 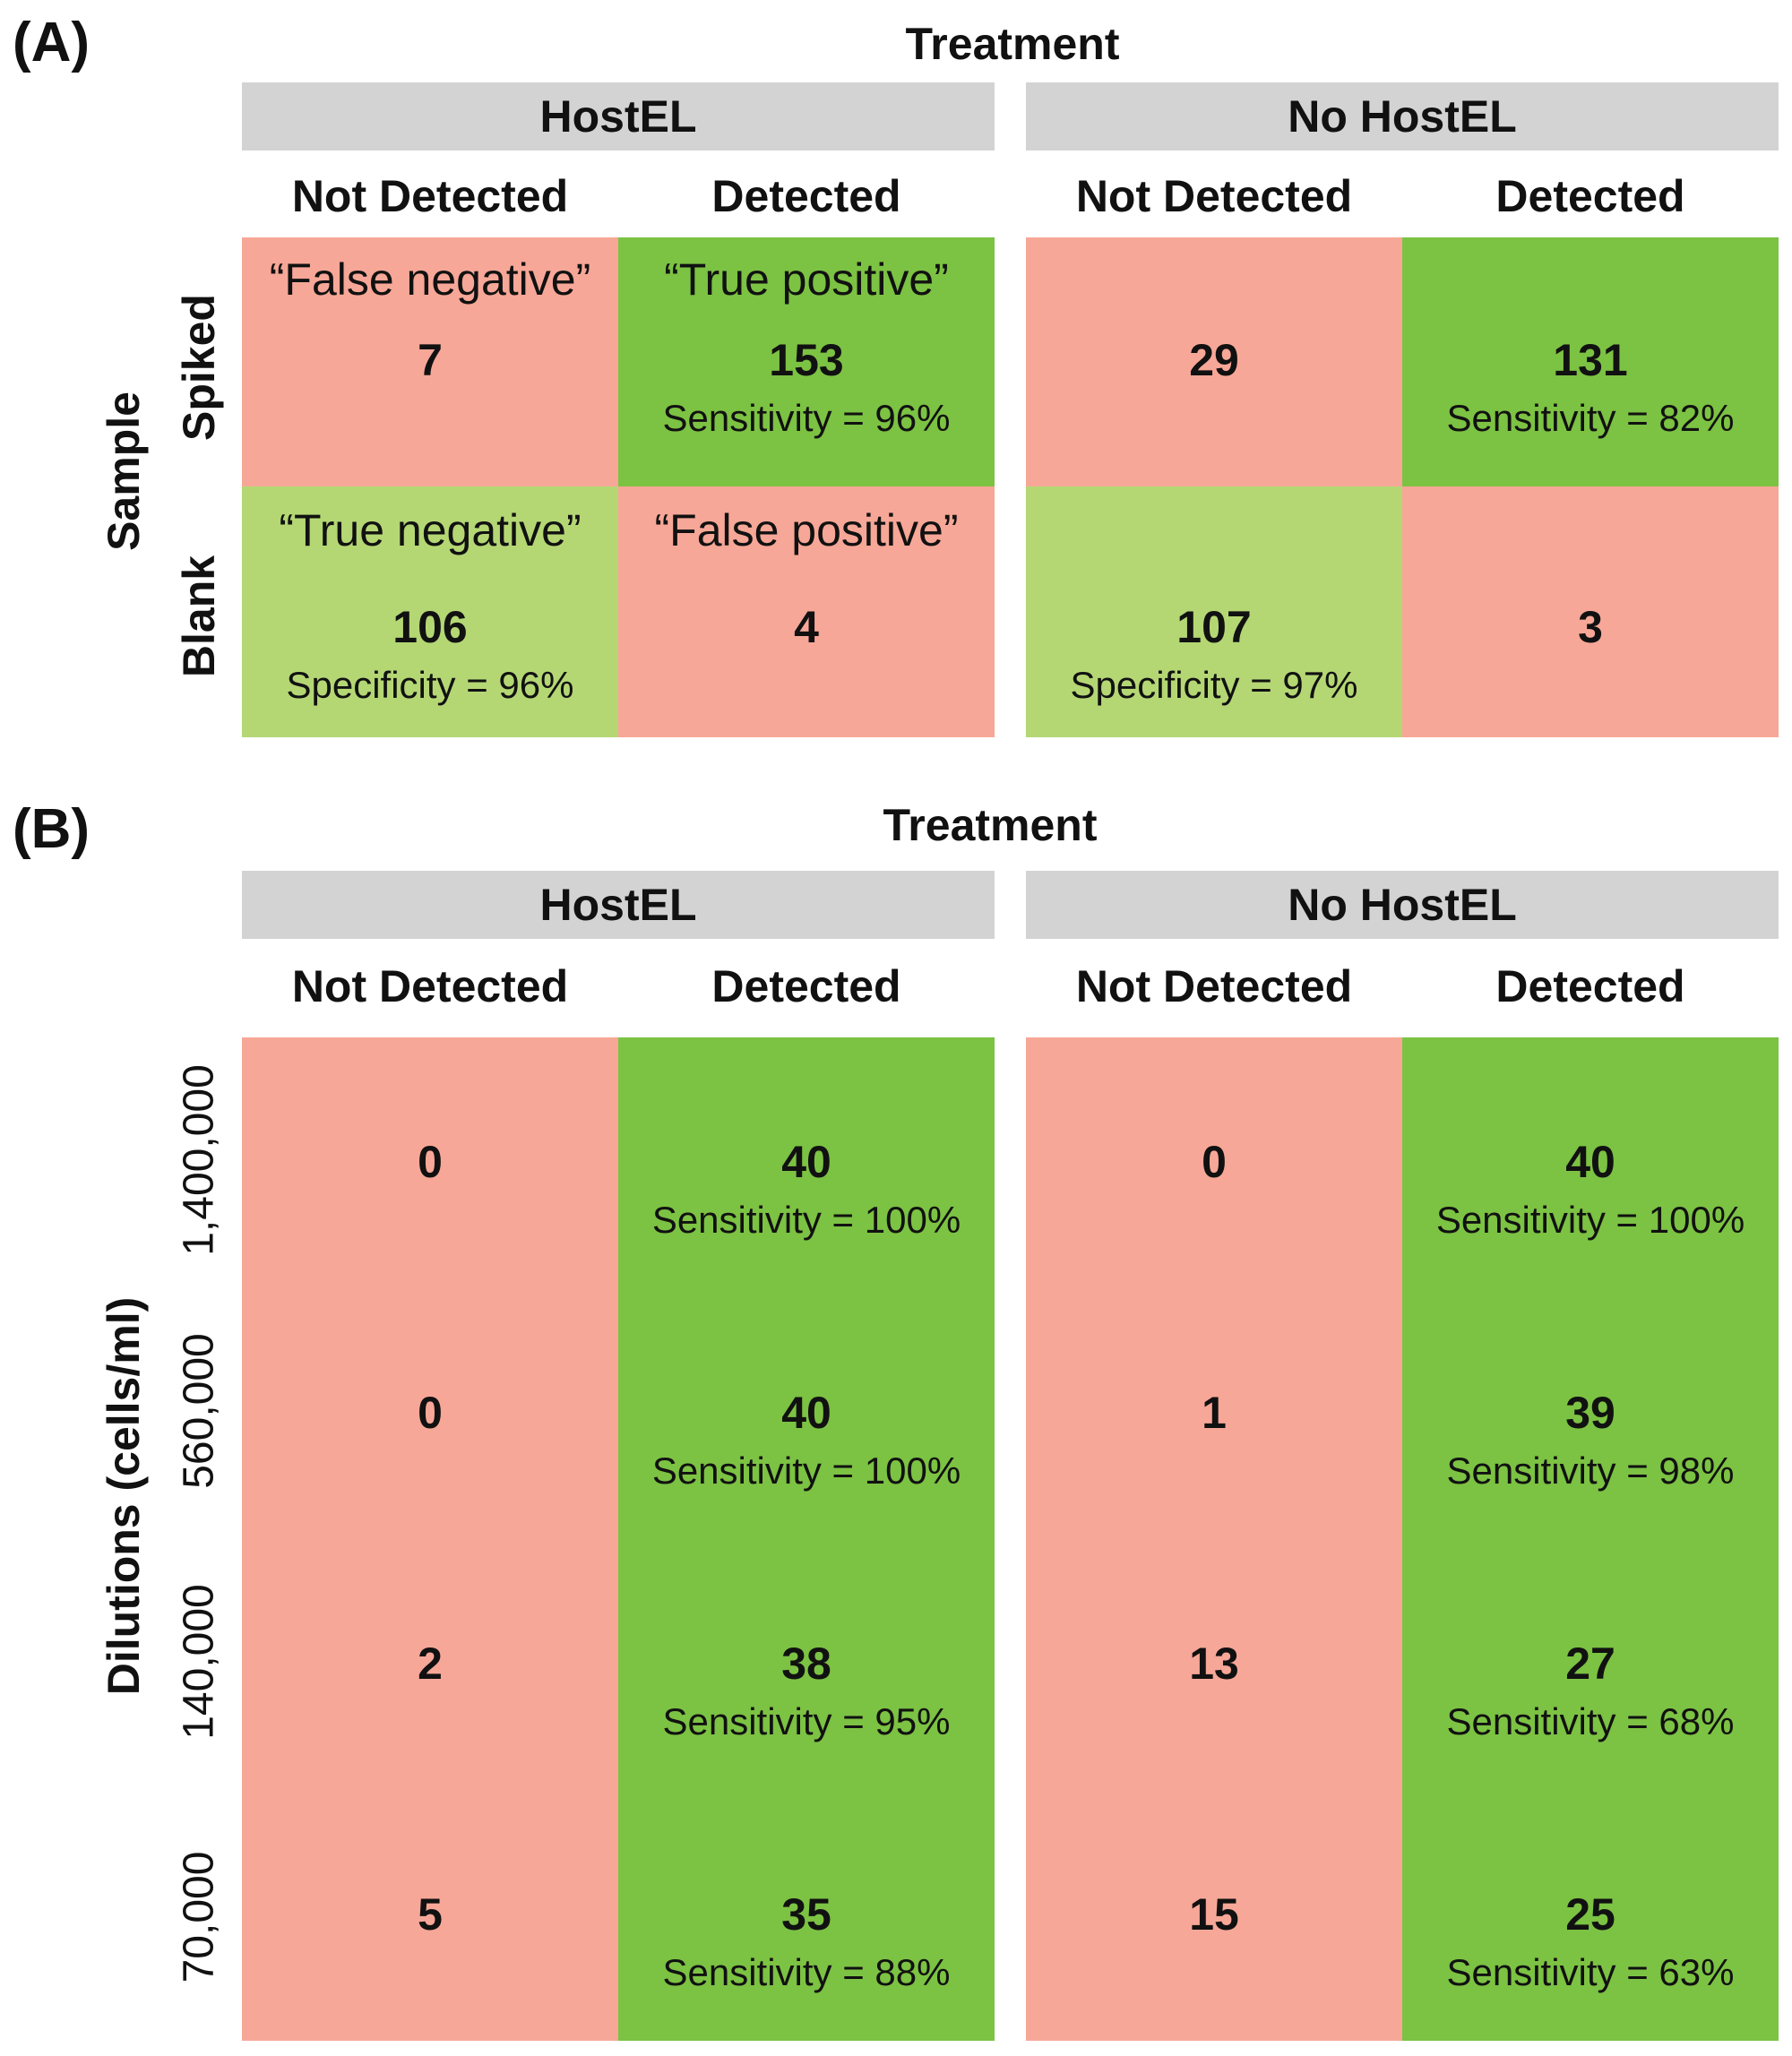 I want to click on cell-count: 1, so click(x=1214, y=1413).